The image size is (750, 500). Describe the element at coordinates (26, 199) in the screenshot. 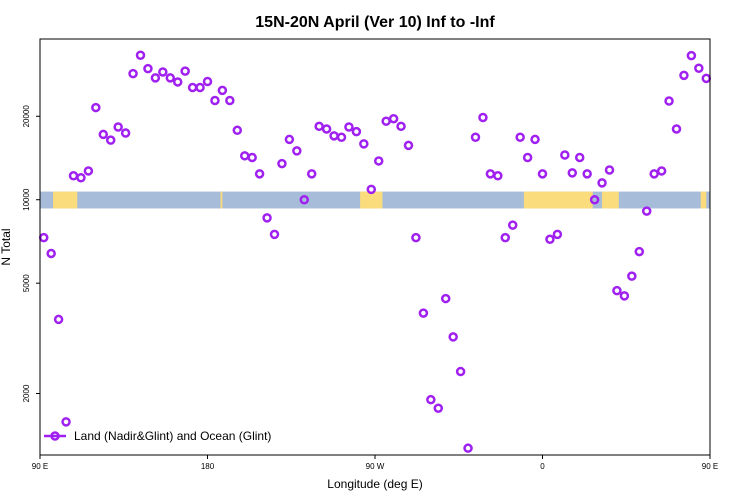

I see `y-tick-label: 10000` at that location.